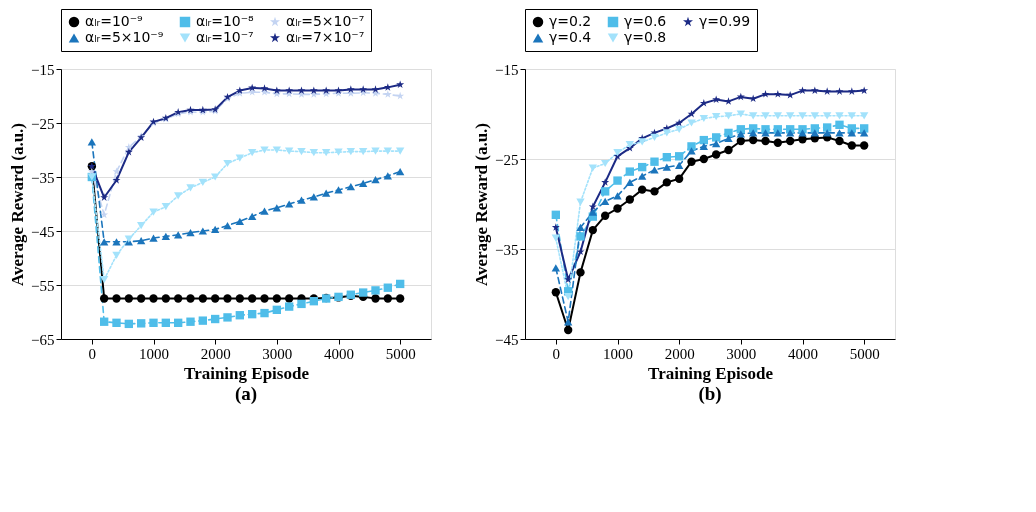 The image size is (1036, 512). I want to click on legend-label: αₗᵣ=10⁻⁹, so click(114, 21).